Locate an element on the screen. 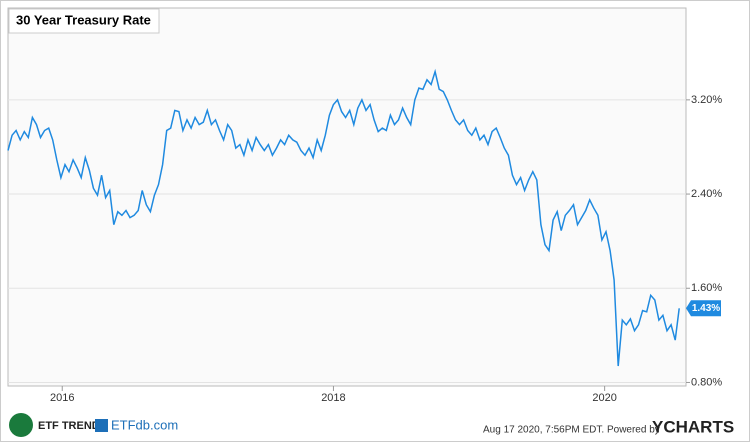 This screenshot has height=447, width=750. y-tick-label: 0.80% is located at coordinates (706, 382).